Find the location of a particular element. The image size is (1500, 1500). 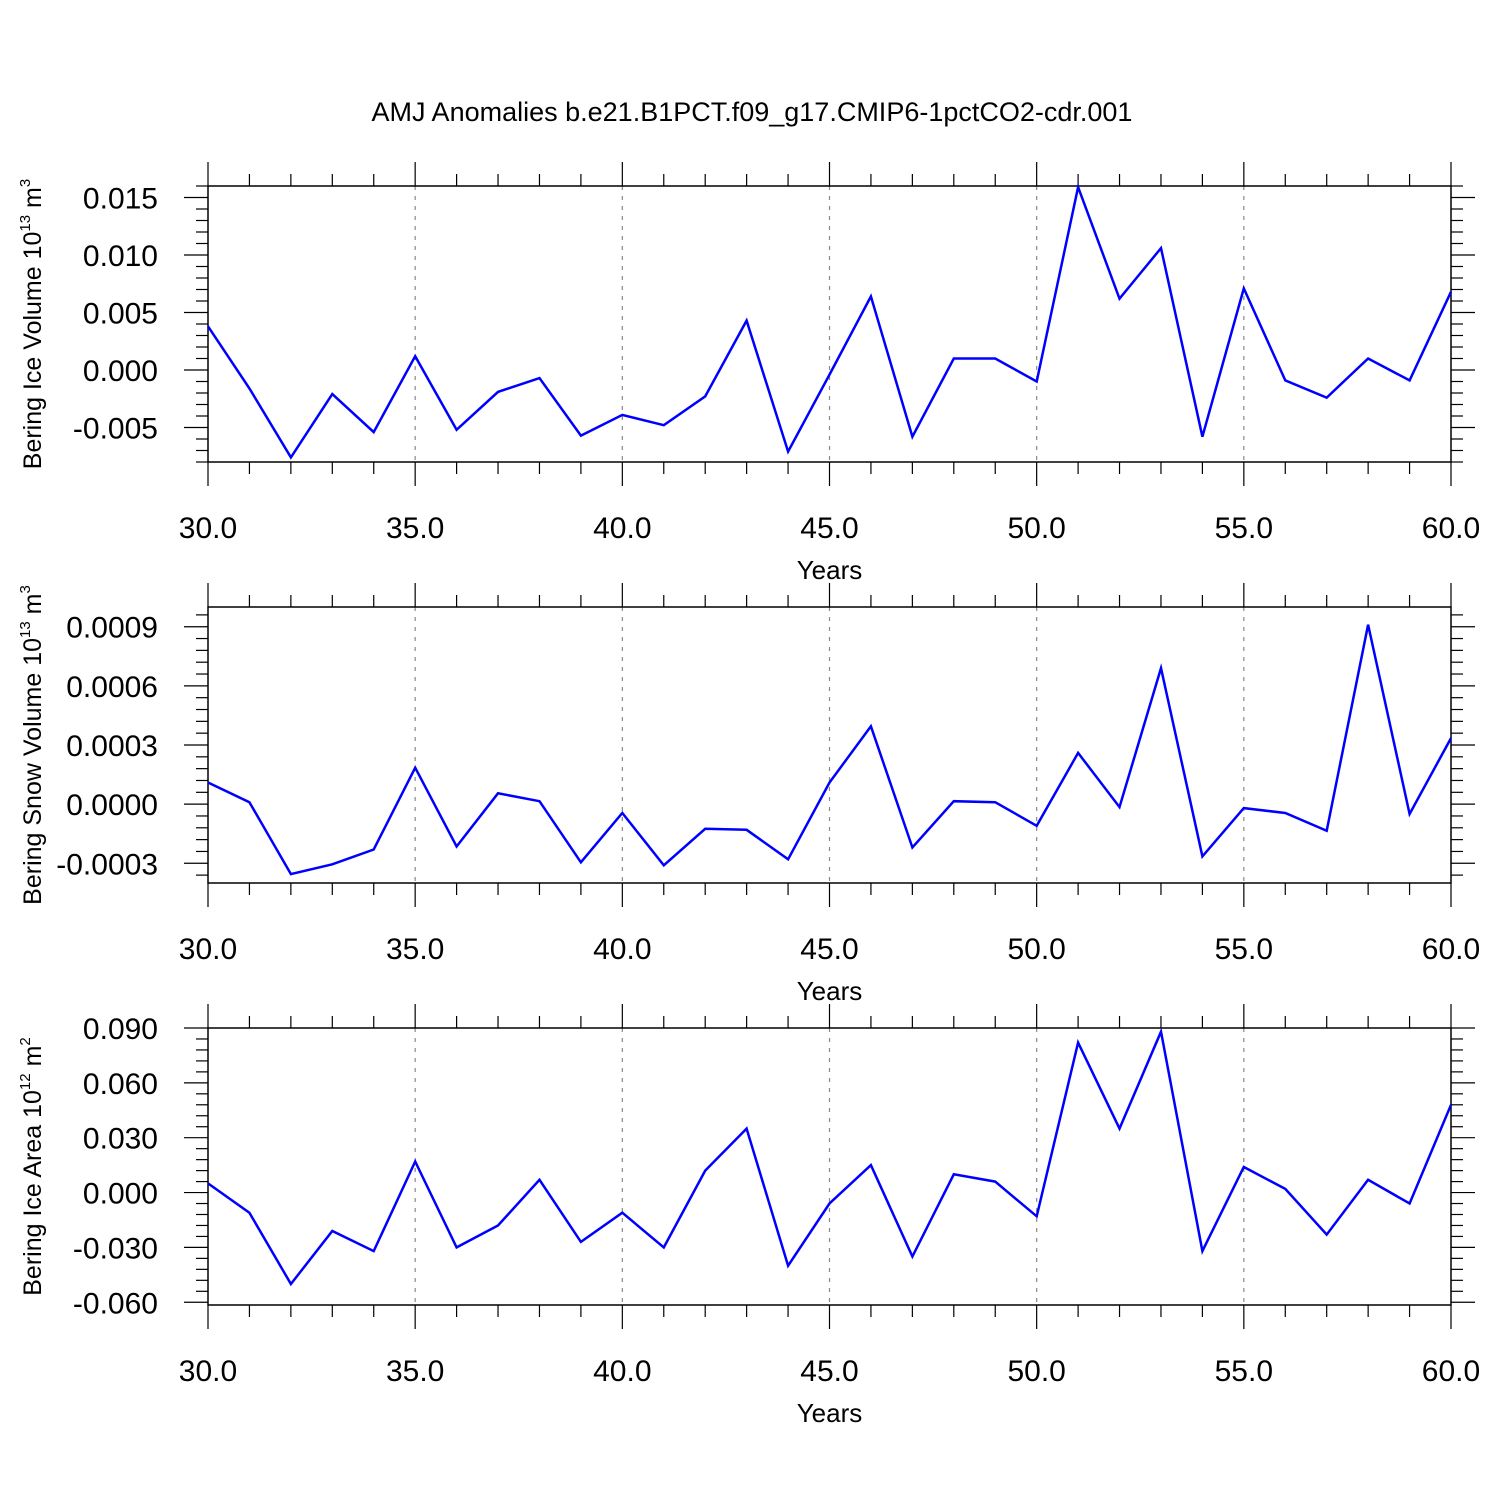

y-axis-label: Bering Snow Volume 1013 m3 is located at coordinates (32, 745).